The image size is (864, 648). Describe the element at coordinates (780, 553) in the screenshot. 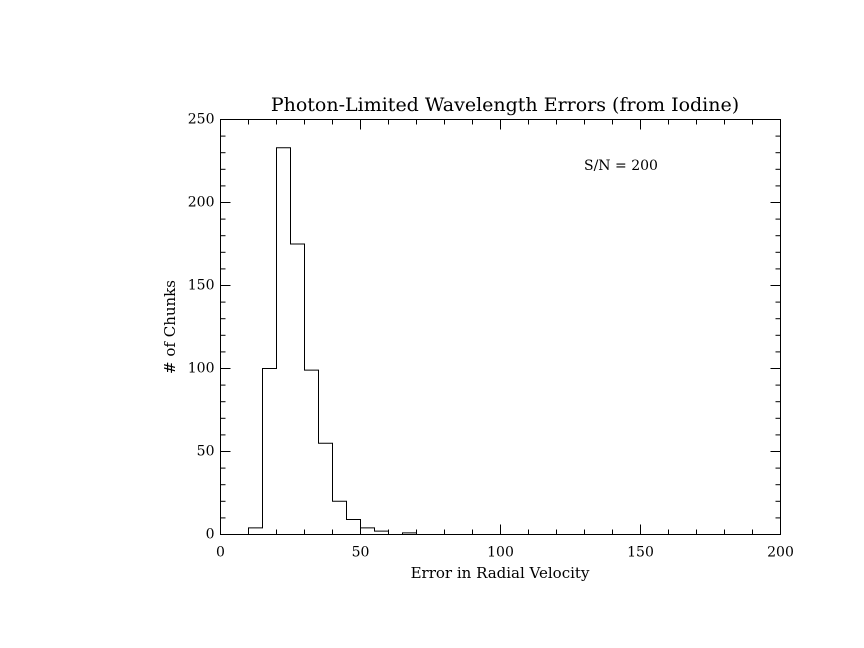

I see `x-tick-label: 200` at that location.